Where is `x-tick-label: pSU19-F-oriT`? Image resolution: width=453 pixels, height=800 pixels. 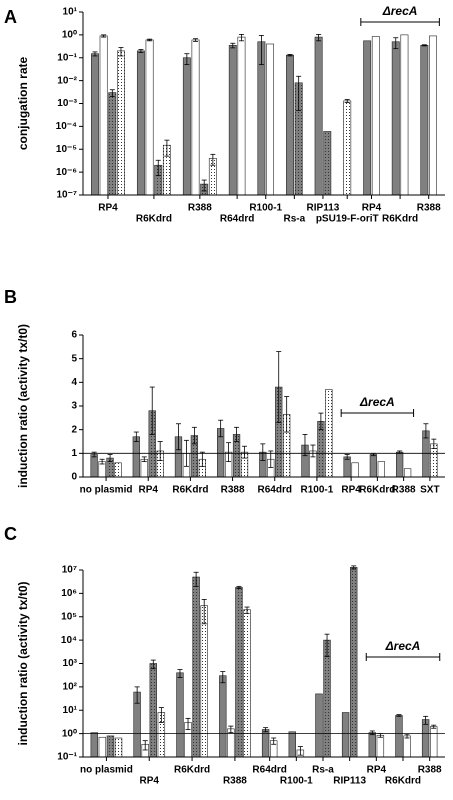
x-tick-label: pSU19-F-oriT is located at coordinates (347, 219).